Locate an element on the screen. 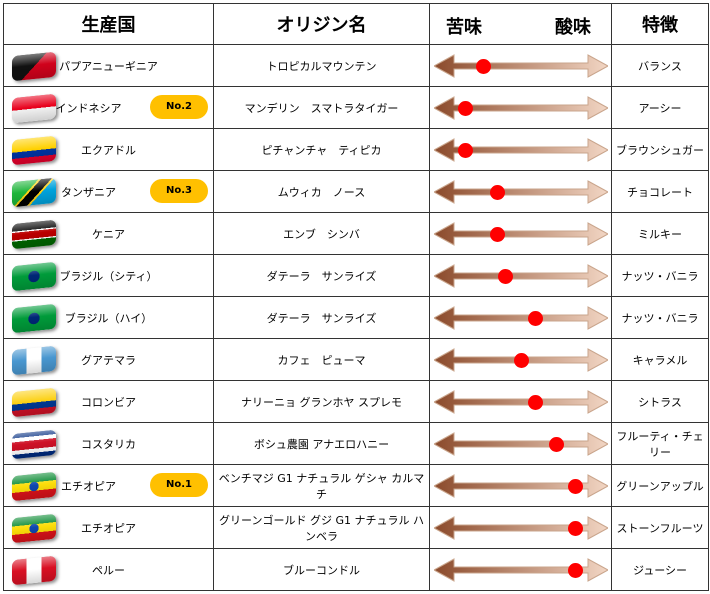 Image resolution: width=710 pixels, height=594 pixels. table-row: ペルー ブルーコンドル ジューシー is located at coordinates (356, 569).